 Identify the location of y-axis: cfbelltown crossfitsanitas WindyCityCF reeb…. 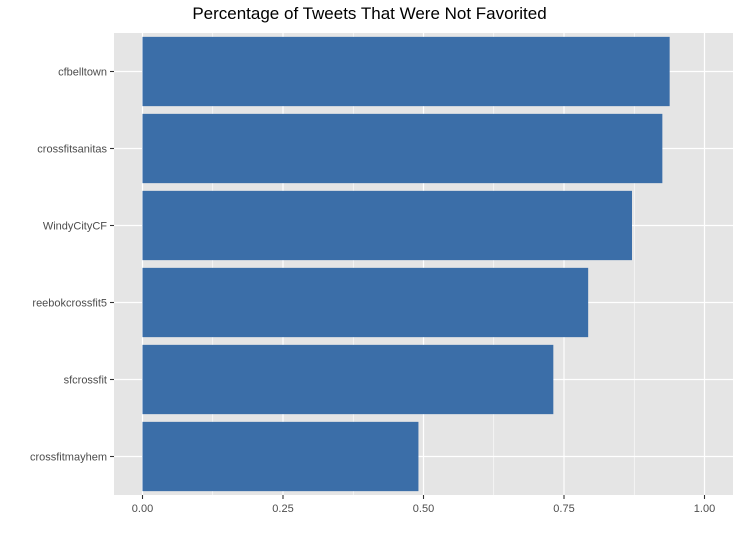
(72, 265).